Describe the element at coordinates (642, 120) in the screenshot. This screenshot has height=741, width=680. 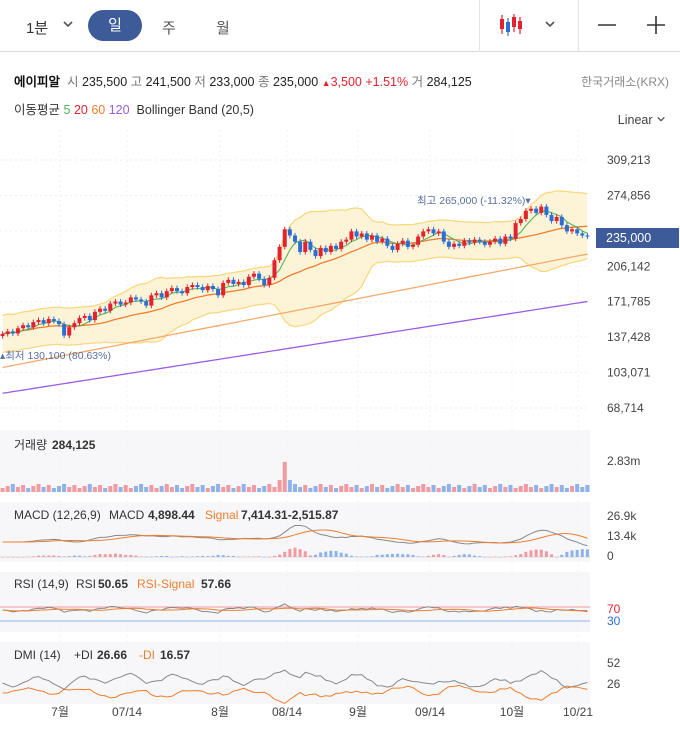
I see `scale-select: Linear` at that location.